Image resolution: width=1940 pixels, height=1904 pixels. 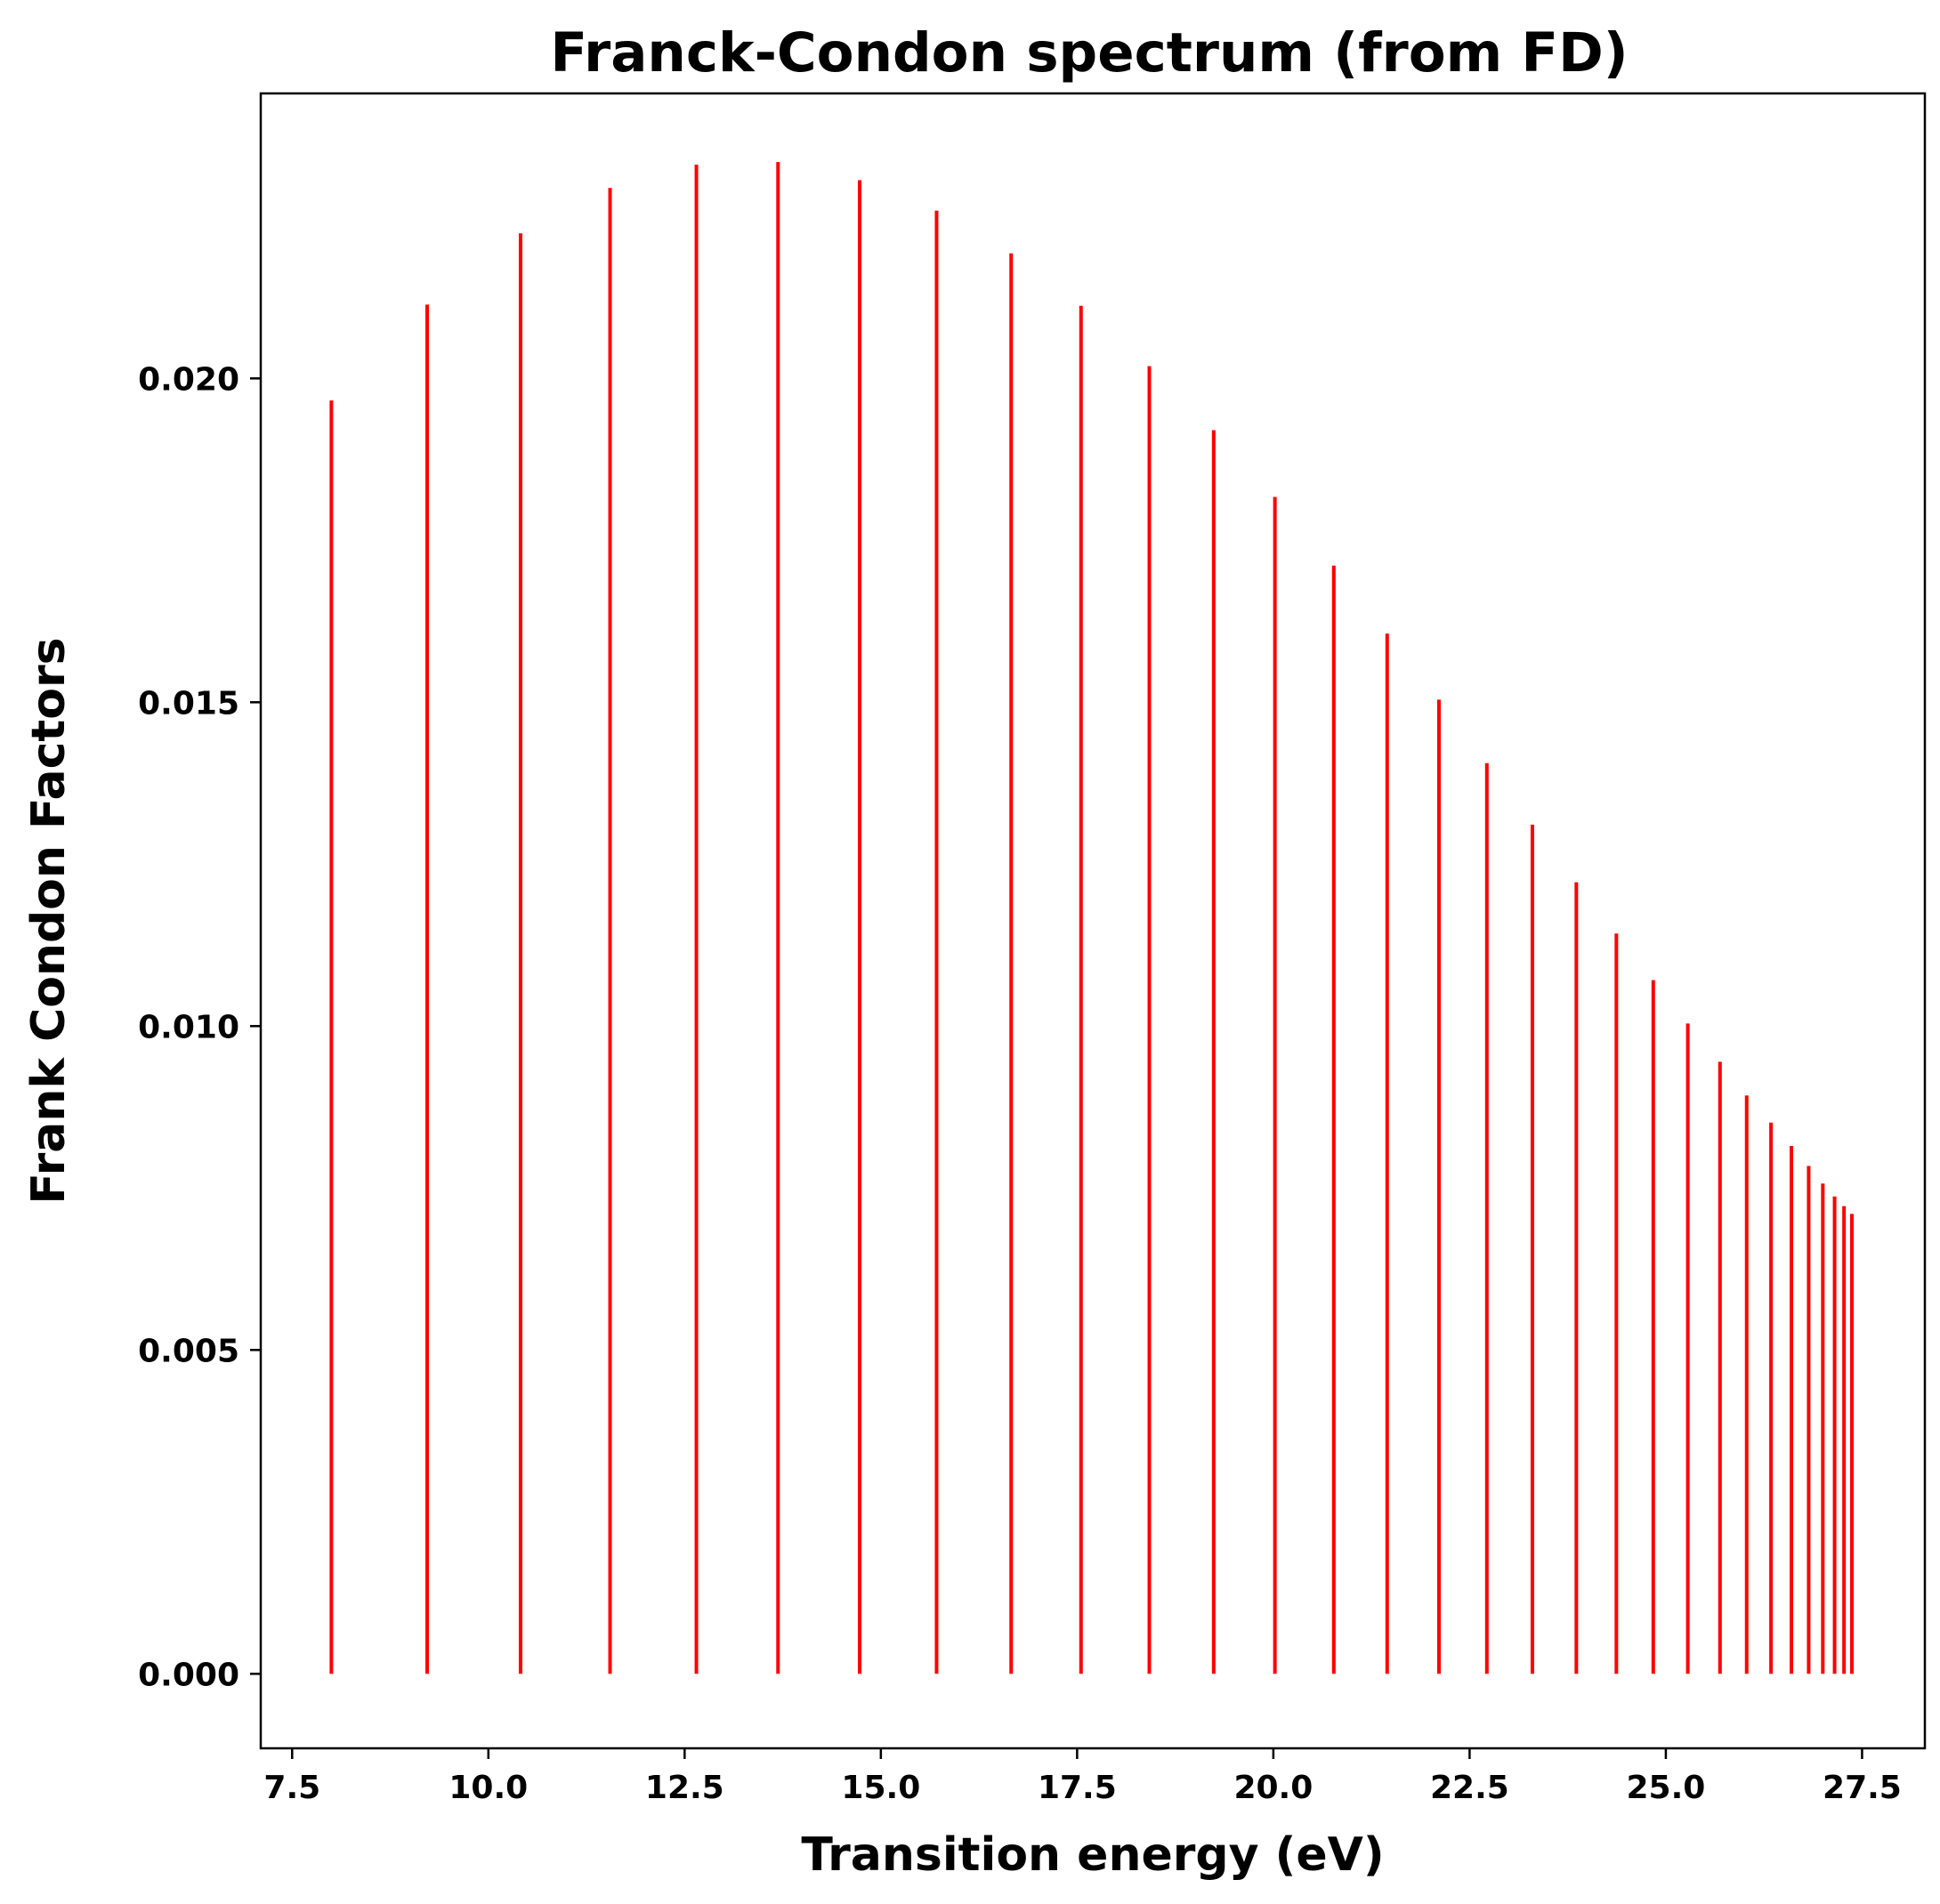 I want to click on x-axis-label: Transition energy (eV), so click(x=1092, y=1855).